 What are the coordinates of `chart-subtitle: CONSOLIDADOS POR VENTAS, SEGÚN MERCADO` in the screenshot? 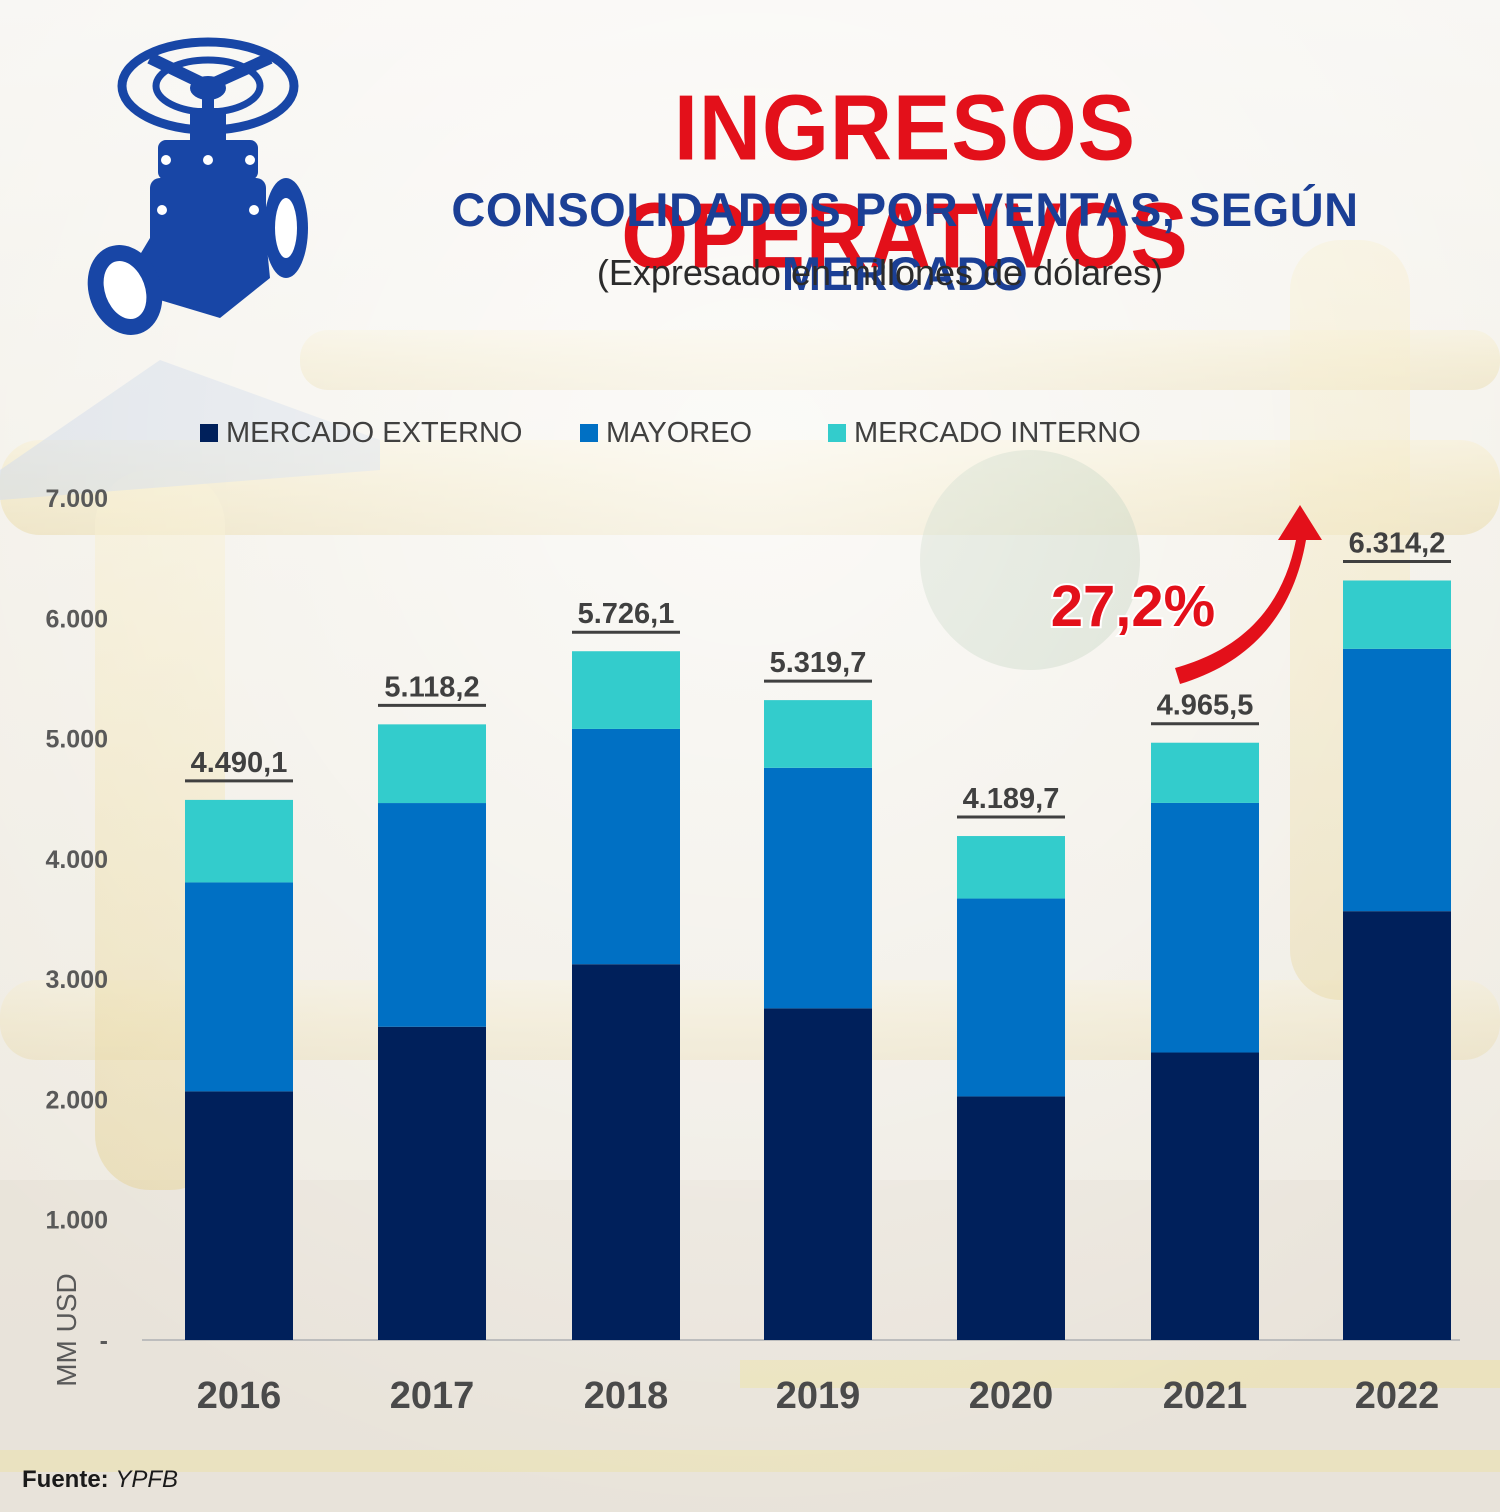 It's located at (905, 241).